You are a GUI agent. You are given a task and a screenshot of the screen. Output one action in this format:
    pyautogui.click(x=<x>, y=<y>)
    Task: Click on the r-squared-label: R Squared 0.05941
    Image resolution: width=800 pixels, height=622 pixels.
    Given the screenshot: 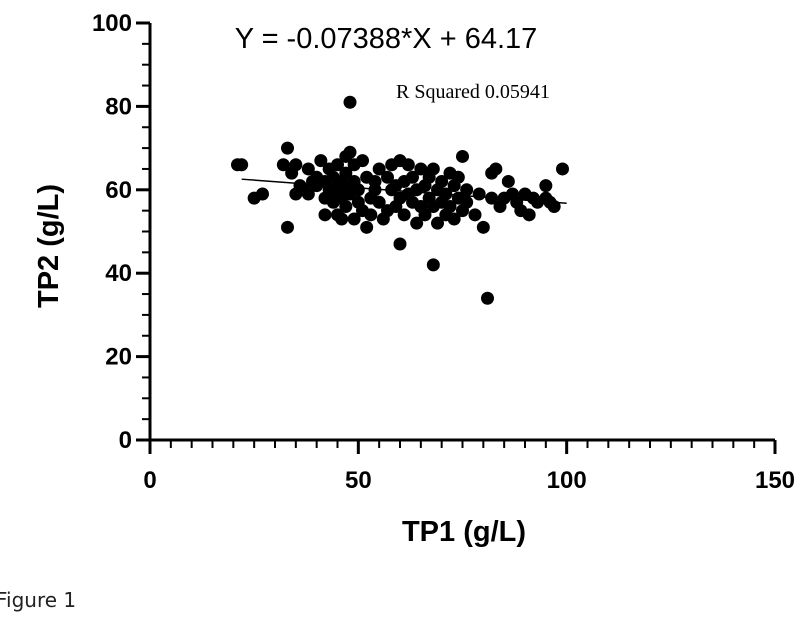 What is the action you would take?
    pyautogui.click(x=473, y=92)
    